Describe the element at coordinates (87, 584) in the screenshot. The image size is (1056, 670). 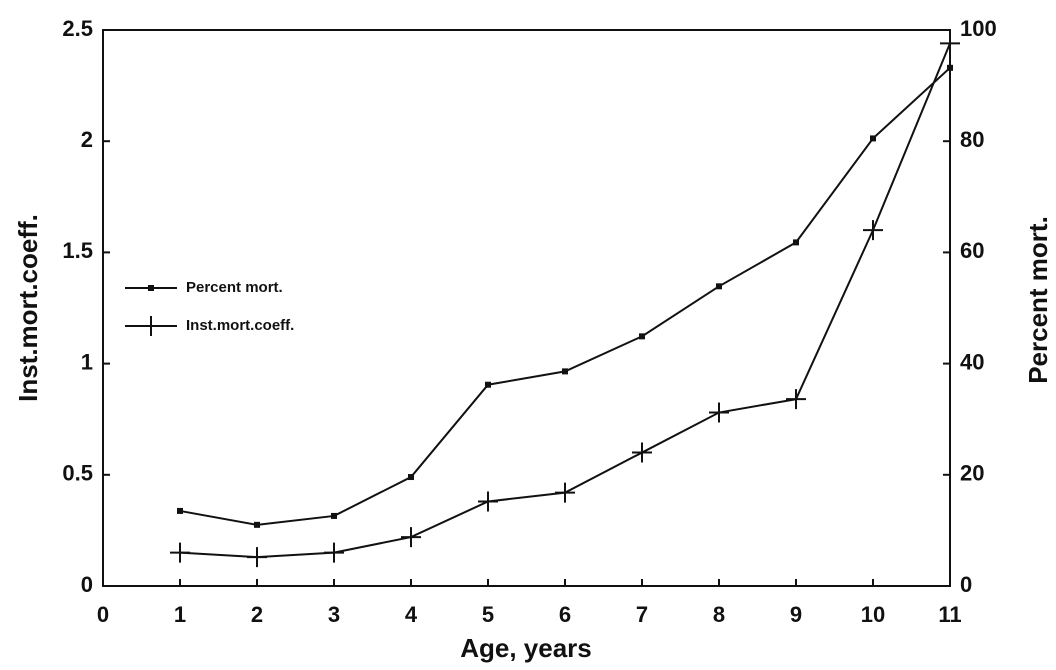
I see `y-tick-label: 0` at that location.